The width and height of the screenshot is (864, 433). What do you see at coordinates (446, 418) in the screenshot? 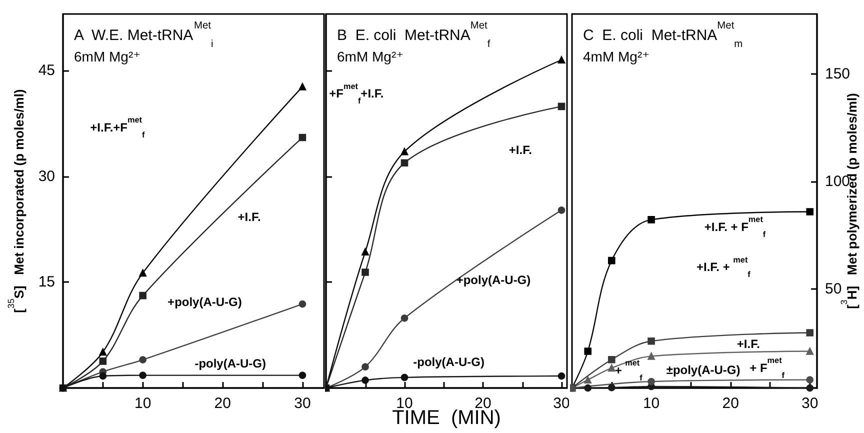
I see `x-axis-title: TIME (MIN)` at bounding box center [446, 418].